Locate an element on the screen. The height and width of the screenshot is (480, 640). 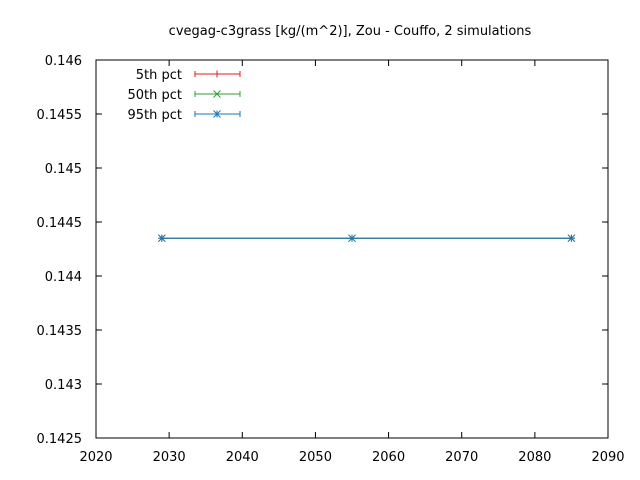
y-tick-label: 0.145 is located at coordinates (63, 169).